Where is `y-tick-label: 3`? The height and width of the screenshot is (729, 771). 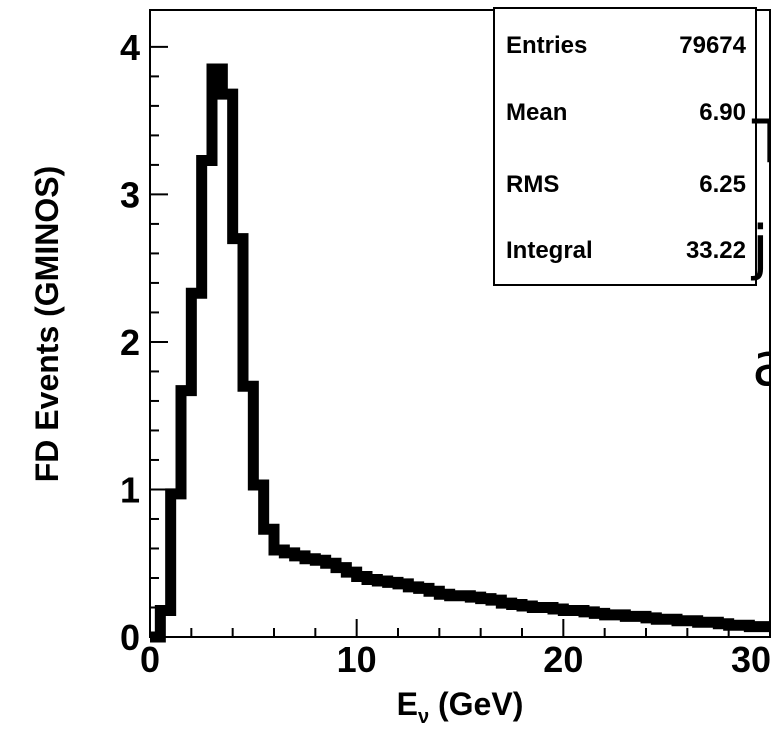 y-tick-label: 3 is located at coordinates (130, 194).